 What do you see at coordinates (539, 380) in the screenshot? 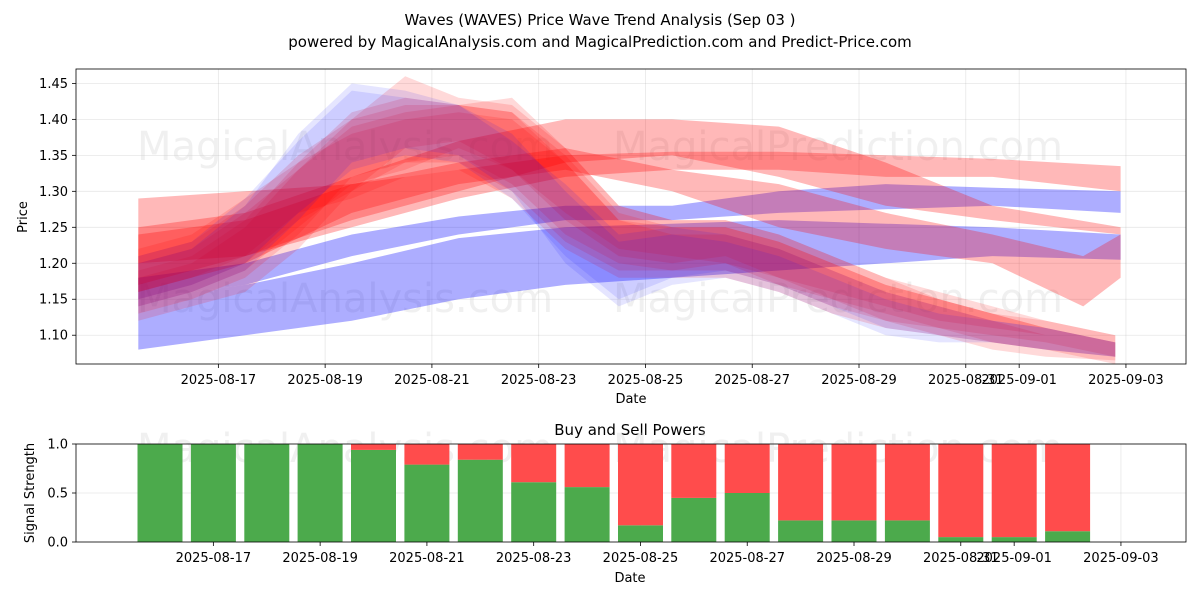
I see `price-x-tick-label: 2025-08-23` at bounding box center [539, 380].